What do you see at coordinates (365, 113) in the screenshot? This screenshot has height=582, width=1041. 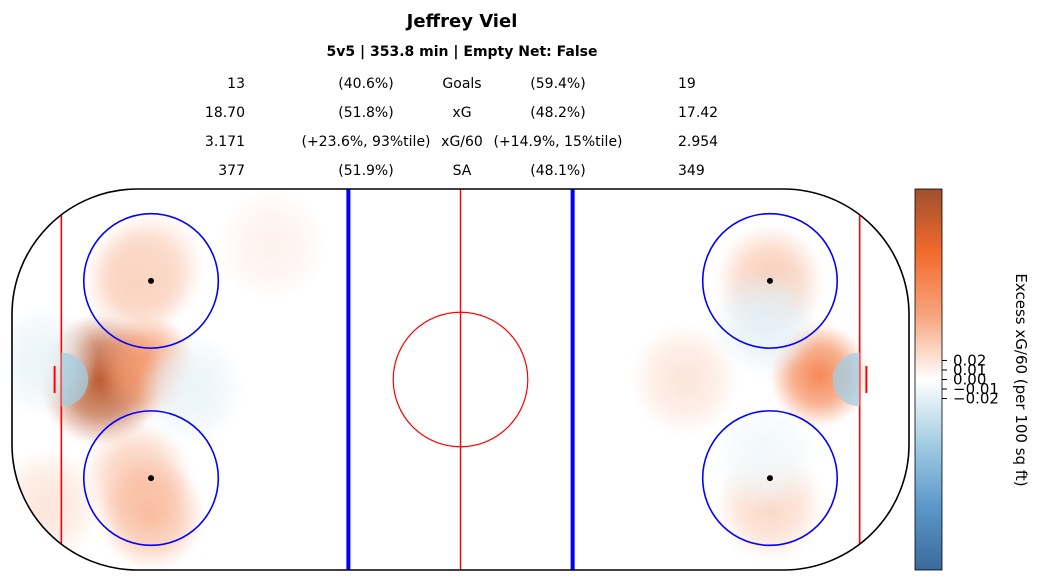 I see `stat-xg-left-pct: (51.8%)` at bounding box center [365, 113].